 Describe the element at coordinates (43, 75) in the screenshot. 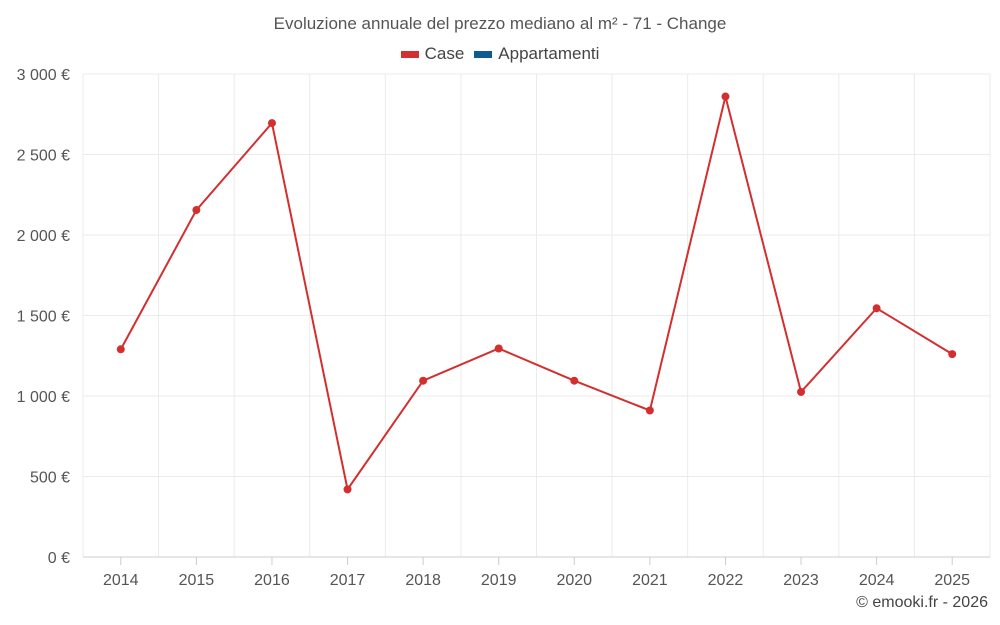

I see `y-tick-label: 3 000 €` at that location.